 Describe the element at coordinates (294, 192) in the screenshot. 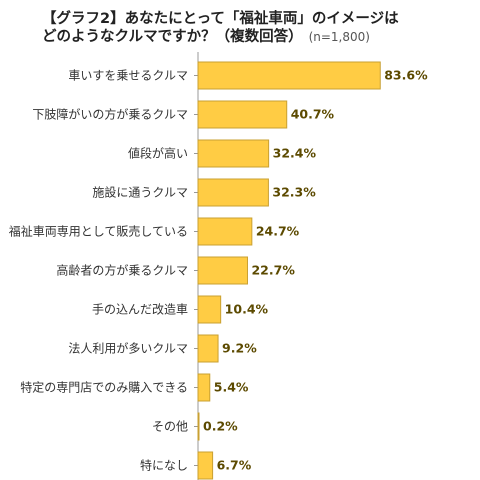

I see `value-label: 32.3%` at that location.